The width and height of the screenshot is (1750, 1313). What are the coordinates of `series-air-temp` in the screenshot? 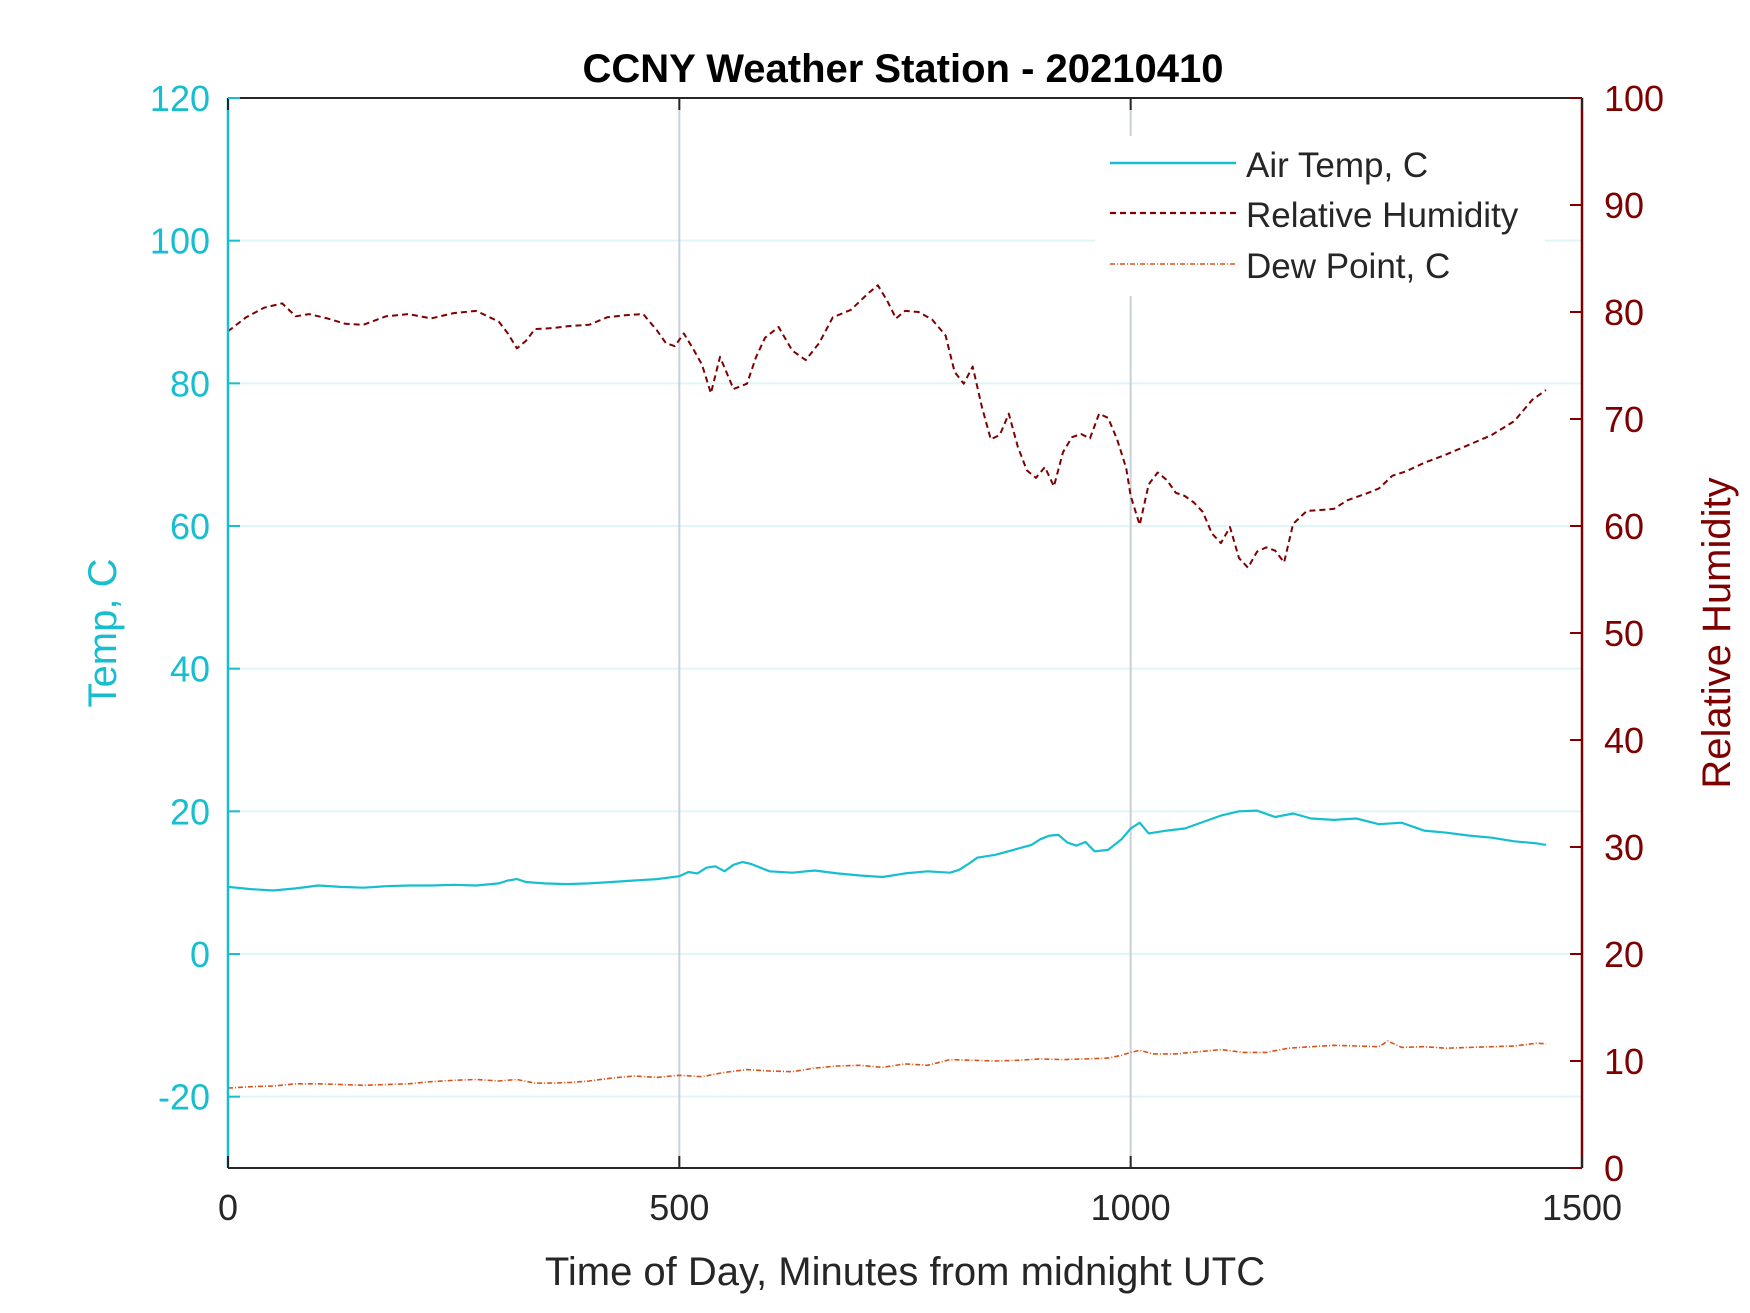 It's located at (887, 850).